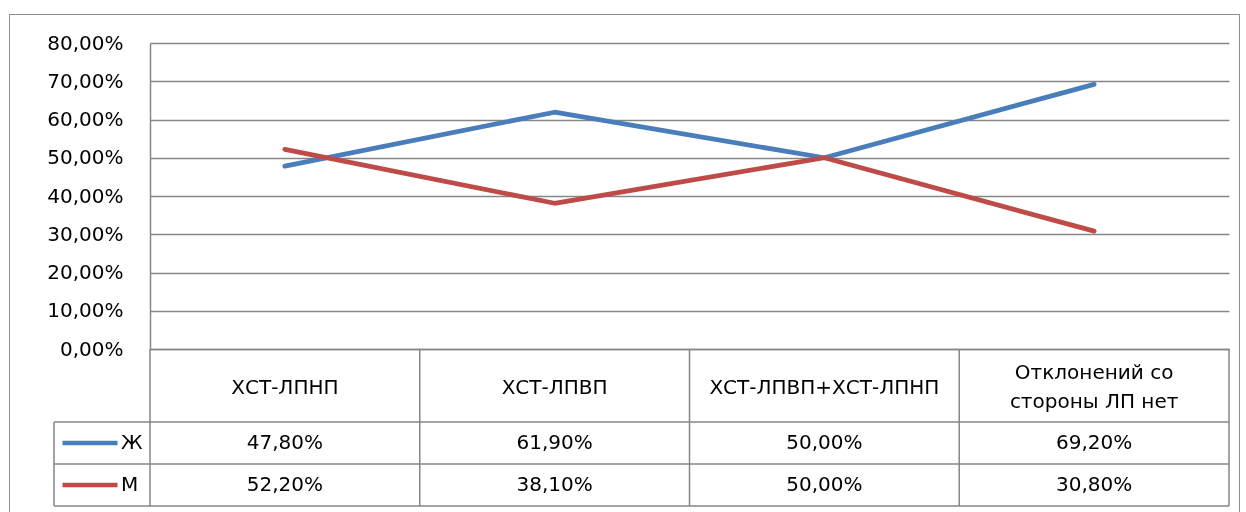 The width and height of the screenshot is (1246, 512). What do you see at coordinates (824, 387) in the screenshot?
I see `x-tick-label: ХСТ-ЛПВП+ХСТ-ЛПНП` at bounding box center [824, 387].